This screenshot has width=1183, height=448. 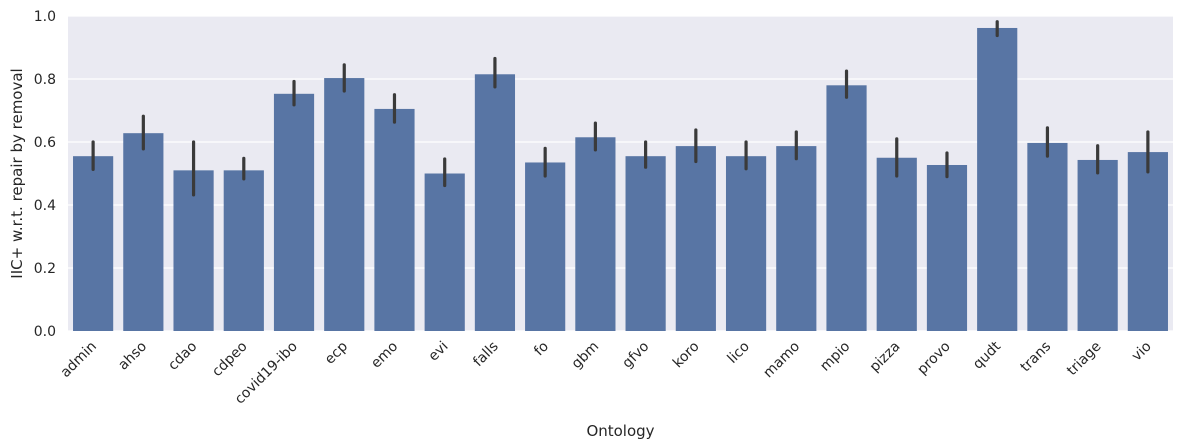 What do you see at coordinates (1084, 359) in the screenshot?
I see `x-tick-label: triage` at bounding box center [1084, 359].